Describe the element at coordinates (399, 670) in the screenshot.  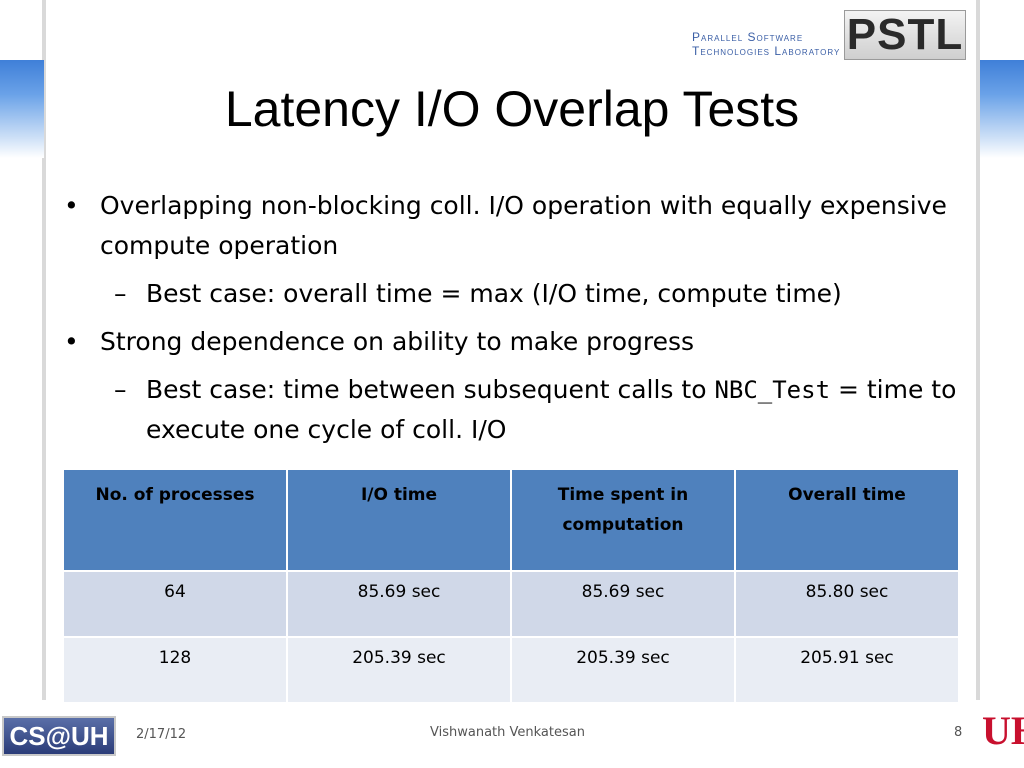
I see `cell-io-time: 205.39 sec` at that location.